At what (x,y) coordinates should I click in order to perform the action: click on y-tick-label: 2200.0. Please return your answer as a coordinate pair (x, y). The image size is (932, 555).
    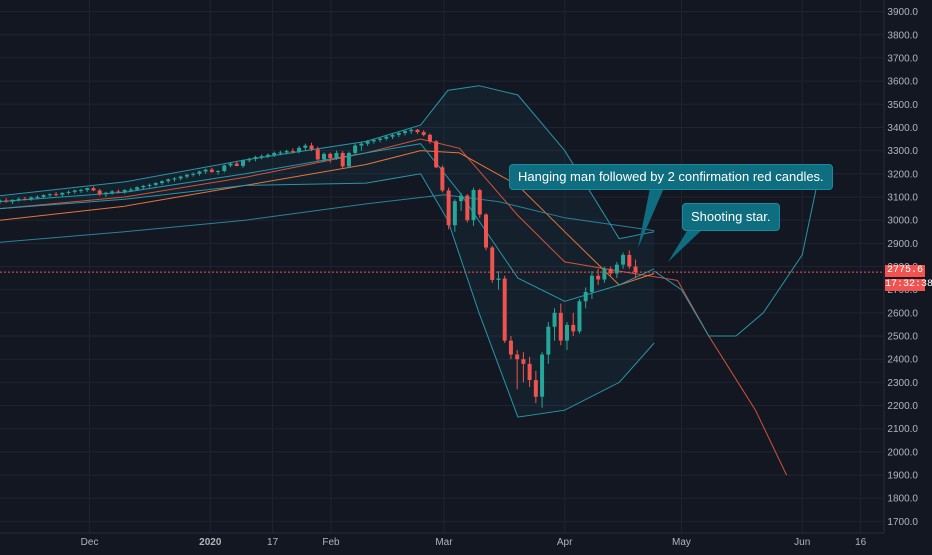
    Looking at the image, I should click on (902, 406).